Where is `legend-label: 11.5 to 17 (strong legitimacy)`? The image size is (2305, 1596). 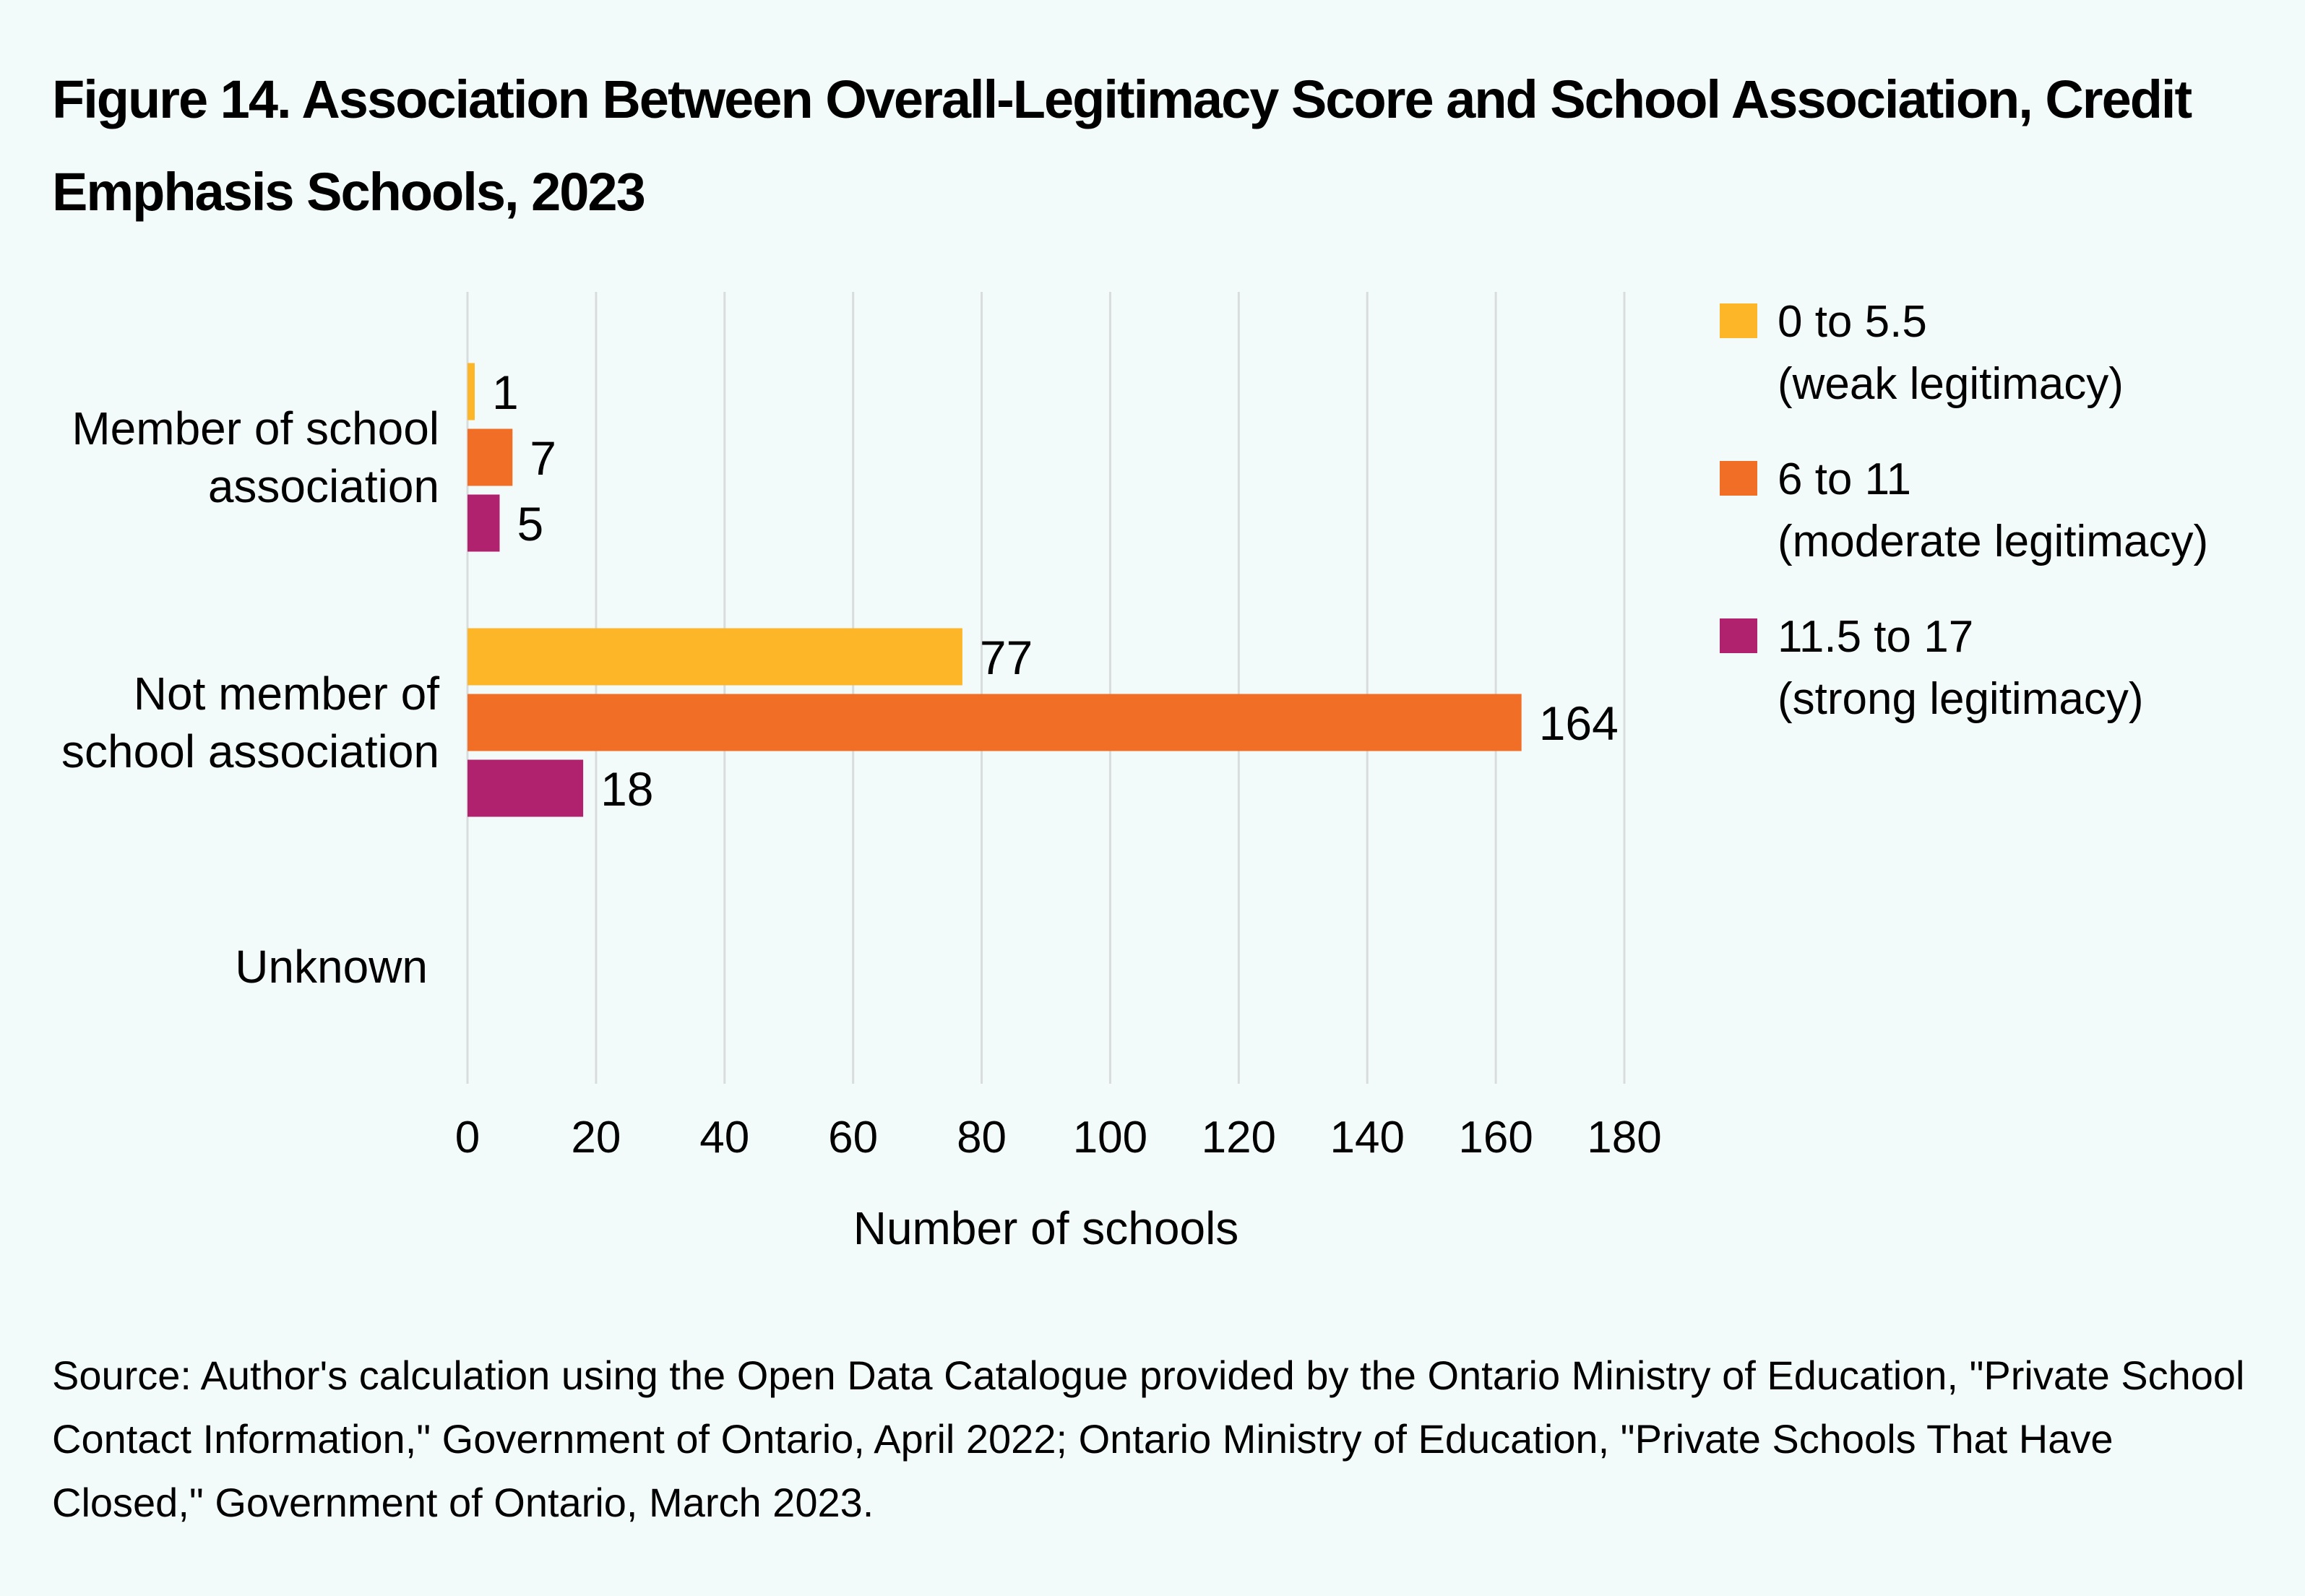 legend-label: 11.5 to 17 (strong legitimacy) is located at coordinates (1961, 668).